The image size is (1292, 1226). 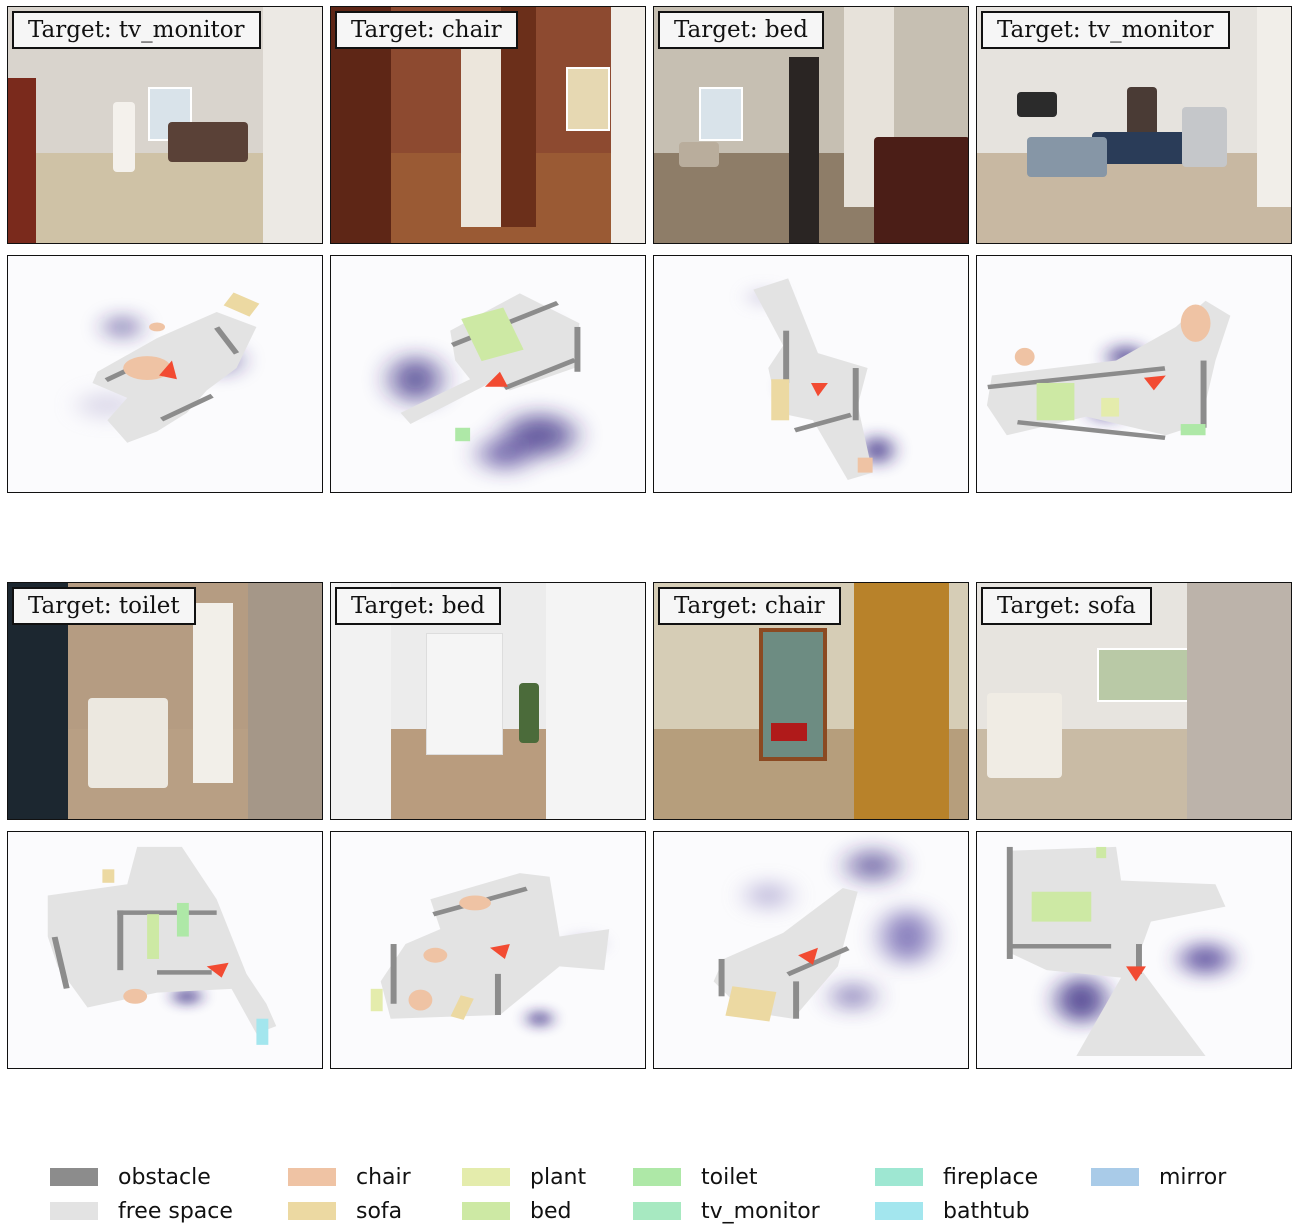 I want to click on legend-item-tv-monitor: tv_monitor, so click(x=726, y=1211).